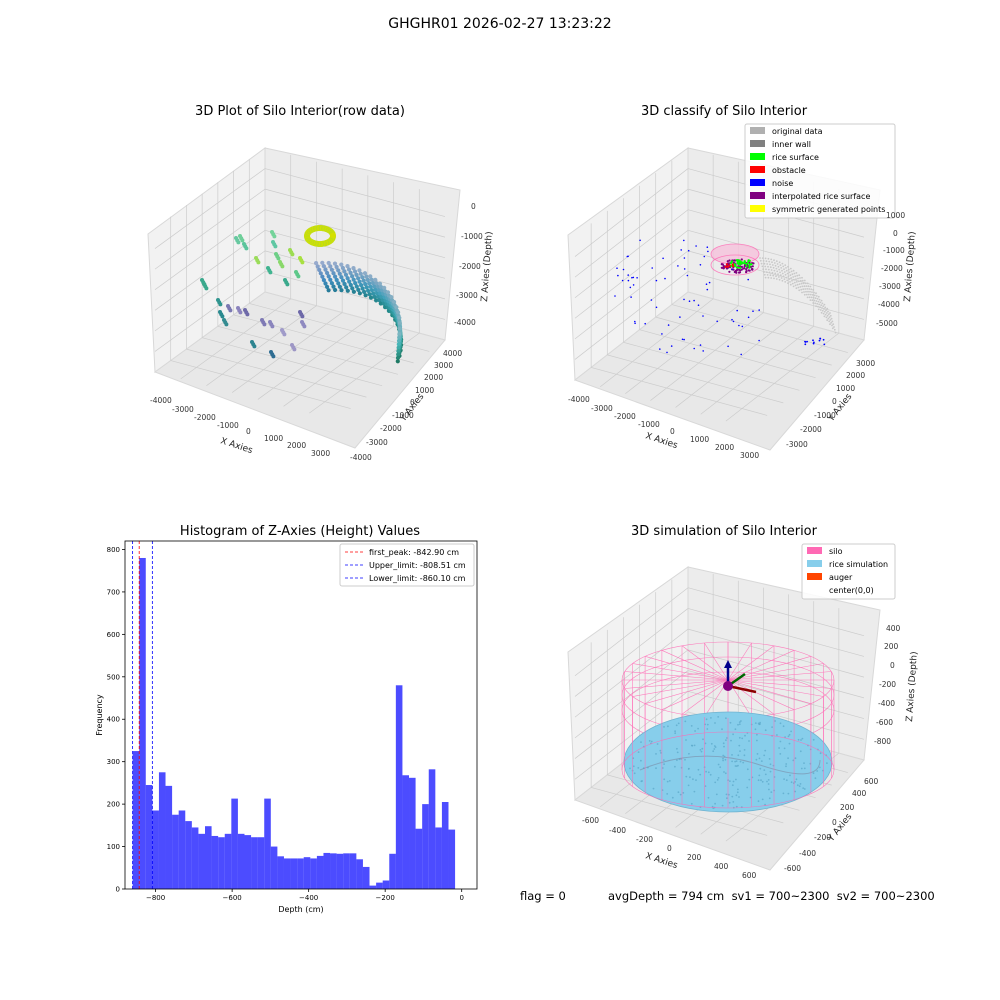 This screenshot has height=1000, width=1000. Describe the element at coordinates (859, 793) in the screenshot. I see `sim-y-tick: 400` at that location.